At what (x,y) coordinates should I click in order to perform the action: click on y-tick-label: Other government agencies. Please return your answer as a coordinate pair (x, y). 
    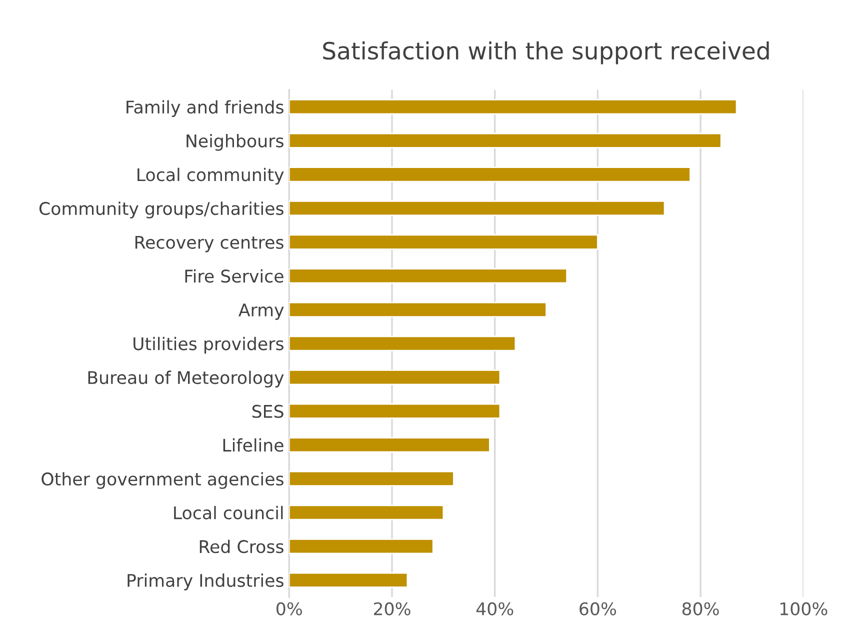
    Looking at the image, I should click on (163, 480).